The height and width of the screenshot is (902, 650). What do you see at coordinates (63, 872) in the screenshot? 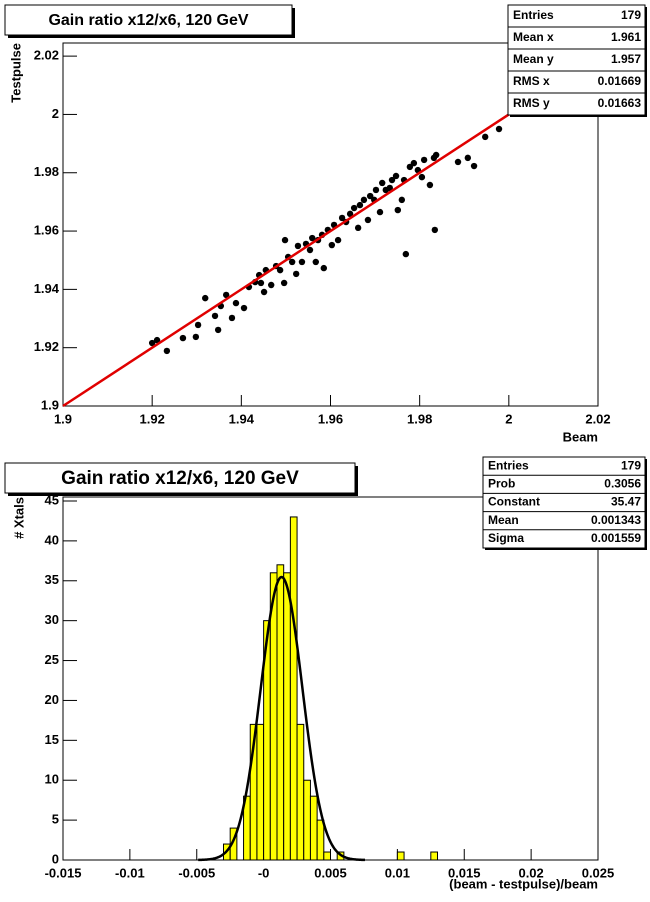
I see `x-tick-label: -0.015` at bounding box center [63, 872].